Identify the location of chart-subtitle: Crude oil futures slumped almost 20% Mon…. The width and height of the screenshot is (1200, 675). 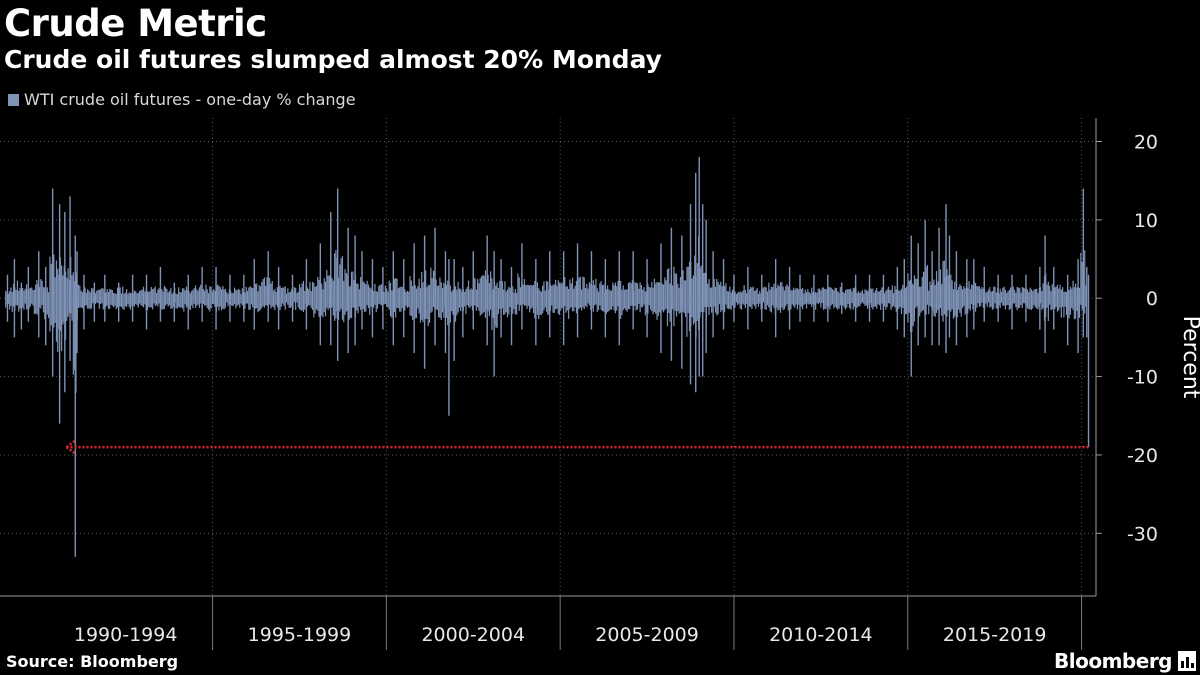
(333, 59).